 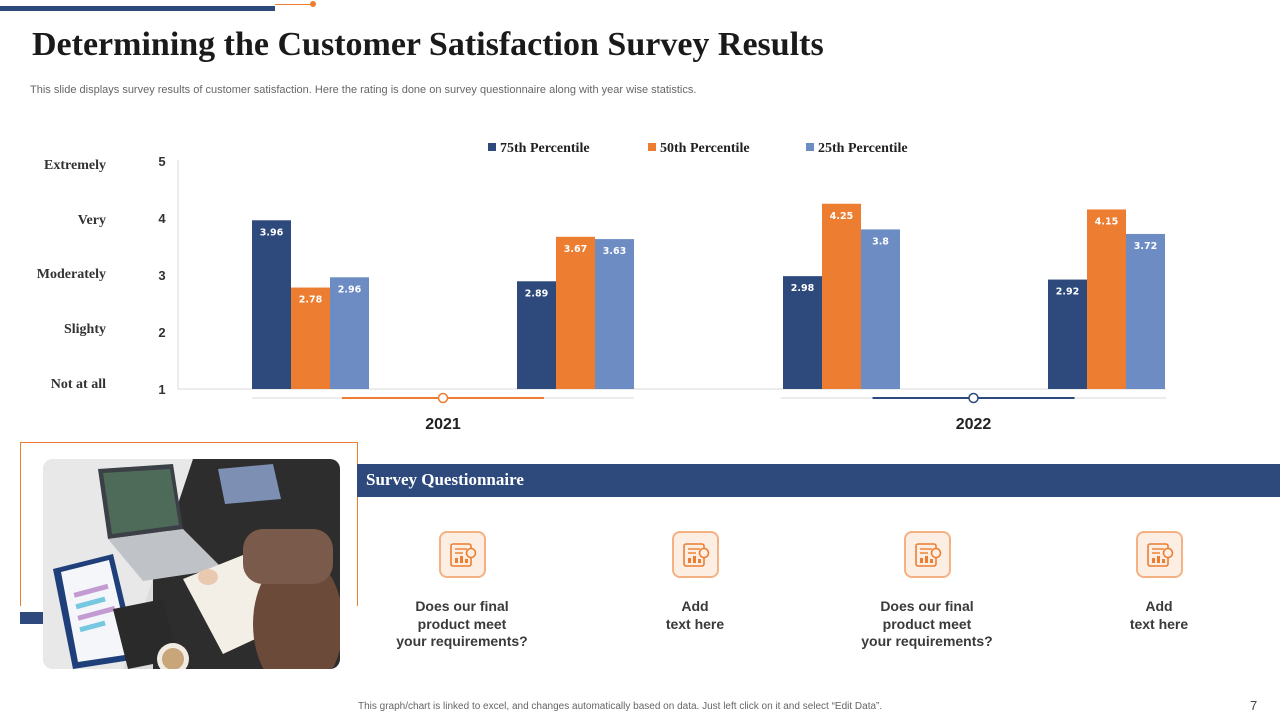 I want to click on legend-label-75th: 75th Percentile, so click(x=545, y=148).